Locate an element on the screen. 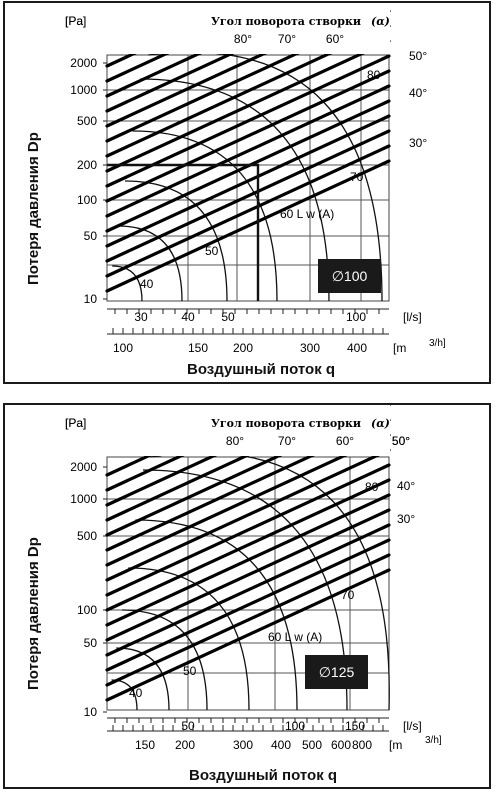 The width and height of the screenshot is (496, 792). x-tick-label-ls: 30 is located at coordinates (141, 317).